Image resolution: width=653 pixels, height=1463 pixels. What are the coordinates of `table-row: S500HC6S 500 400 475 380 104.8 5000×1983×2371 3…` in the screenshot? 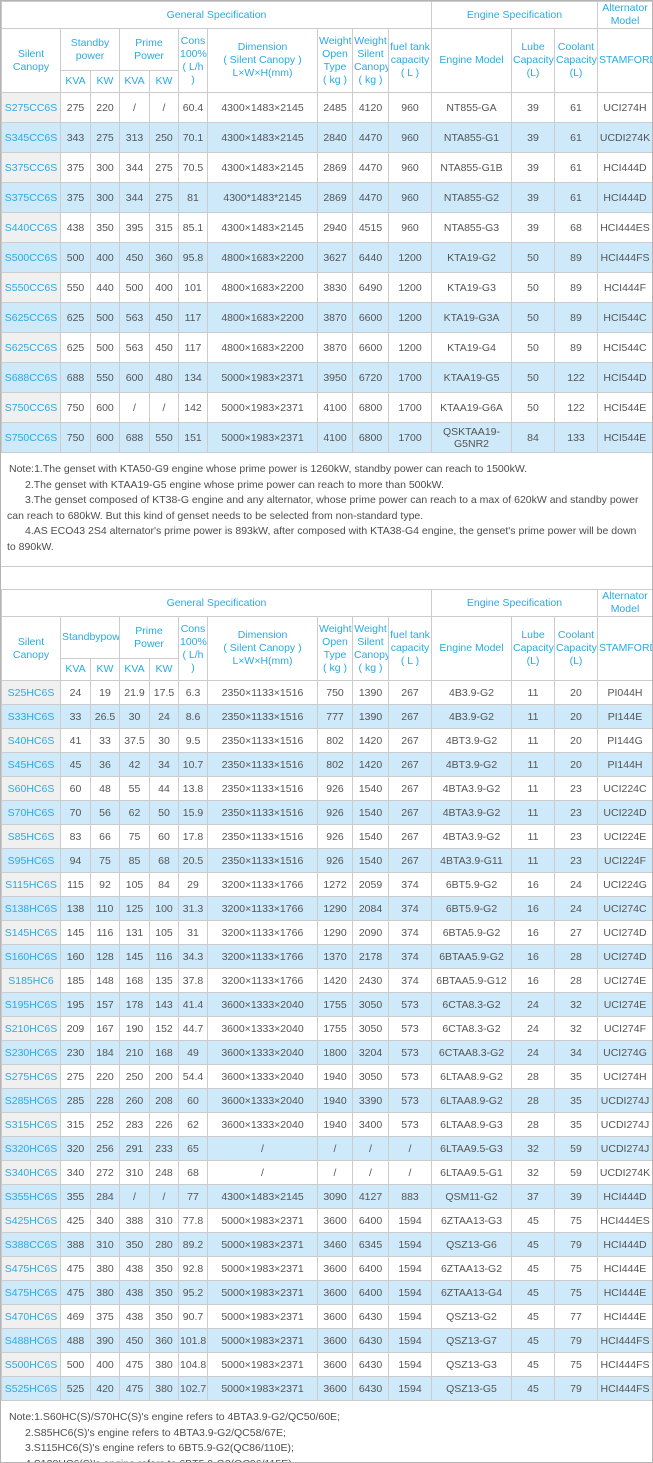 It's located at (326, 1364).